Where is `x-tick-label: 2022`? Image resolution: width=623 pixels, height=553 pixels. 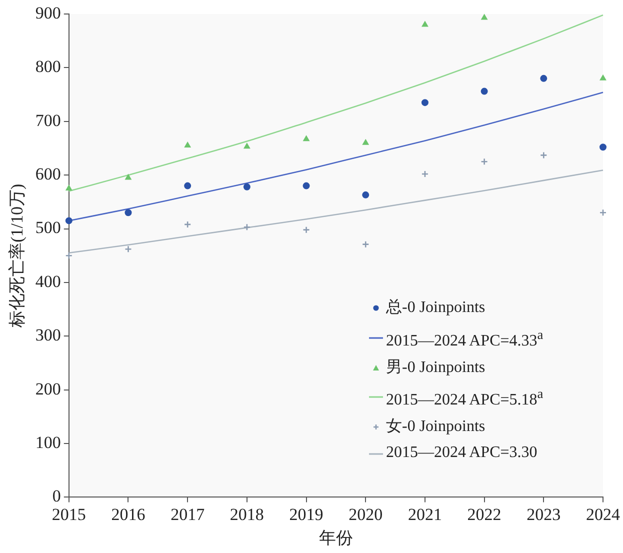 x-tick-label: 2022 is located at coordinates (484, 514).